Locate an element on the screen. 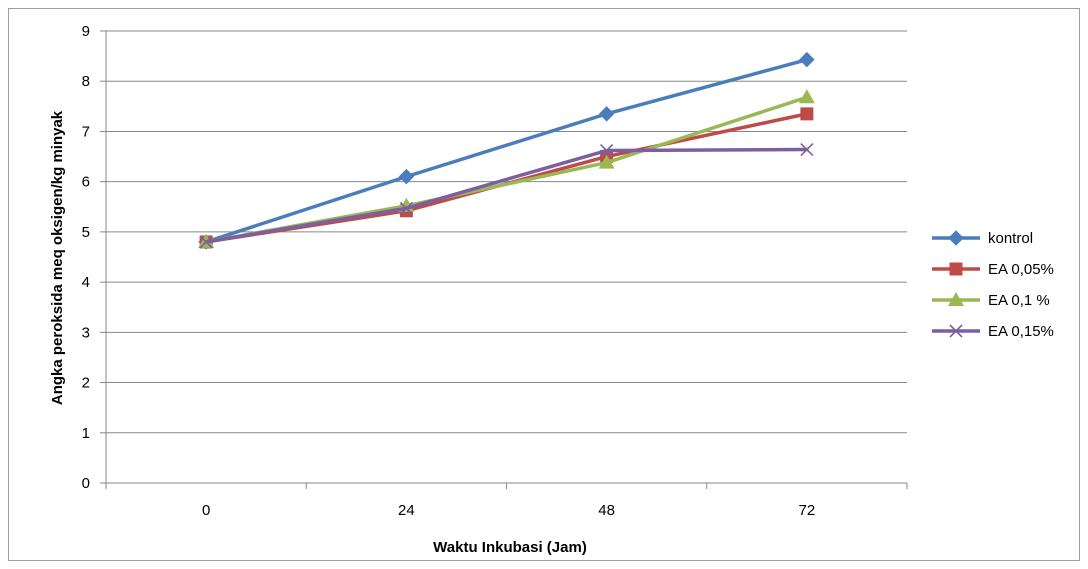  legend-item: EA 0,05% is located at coordinates (993, 269).